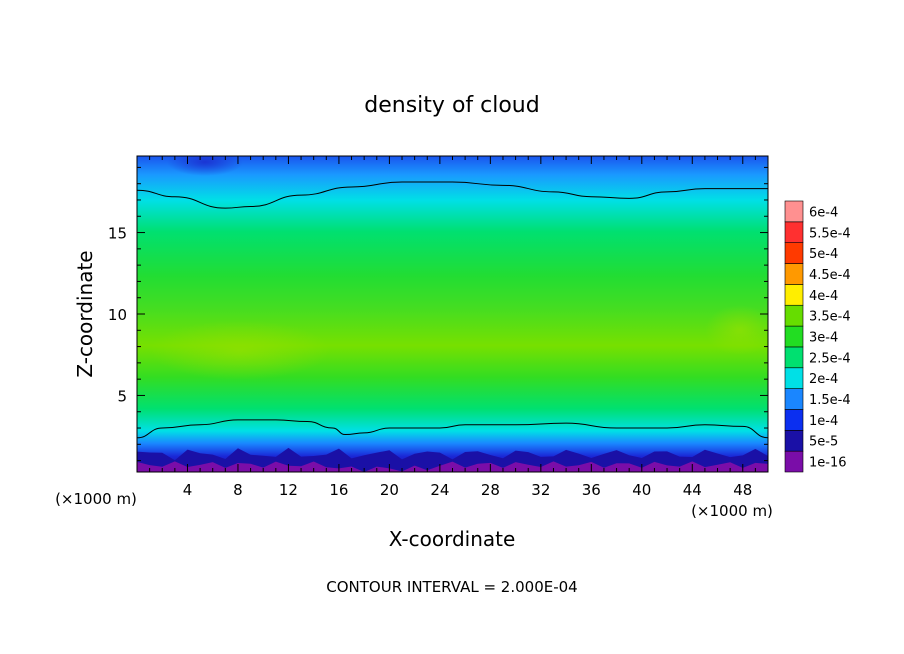 The image size is (904, 654). Describe the element at coordinates (742, 490) in the screenshot. I see `x-tick-label: 48` at that location.